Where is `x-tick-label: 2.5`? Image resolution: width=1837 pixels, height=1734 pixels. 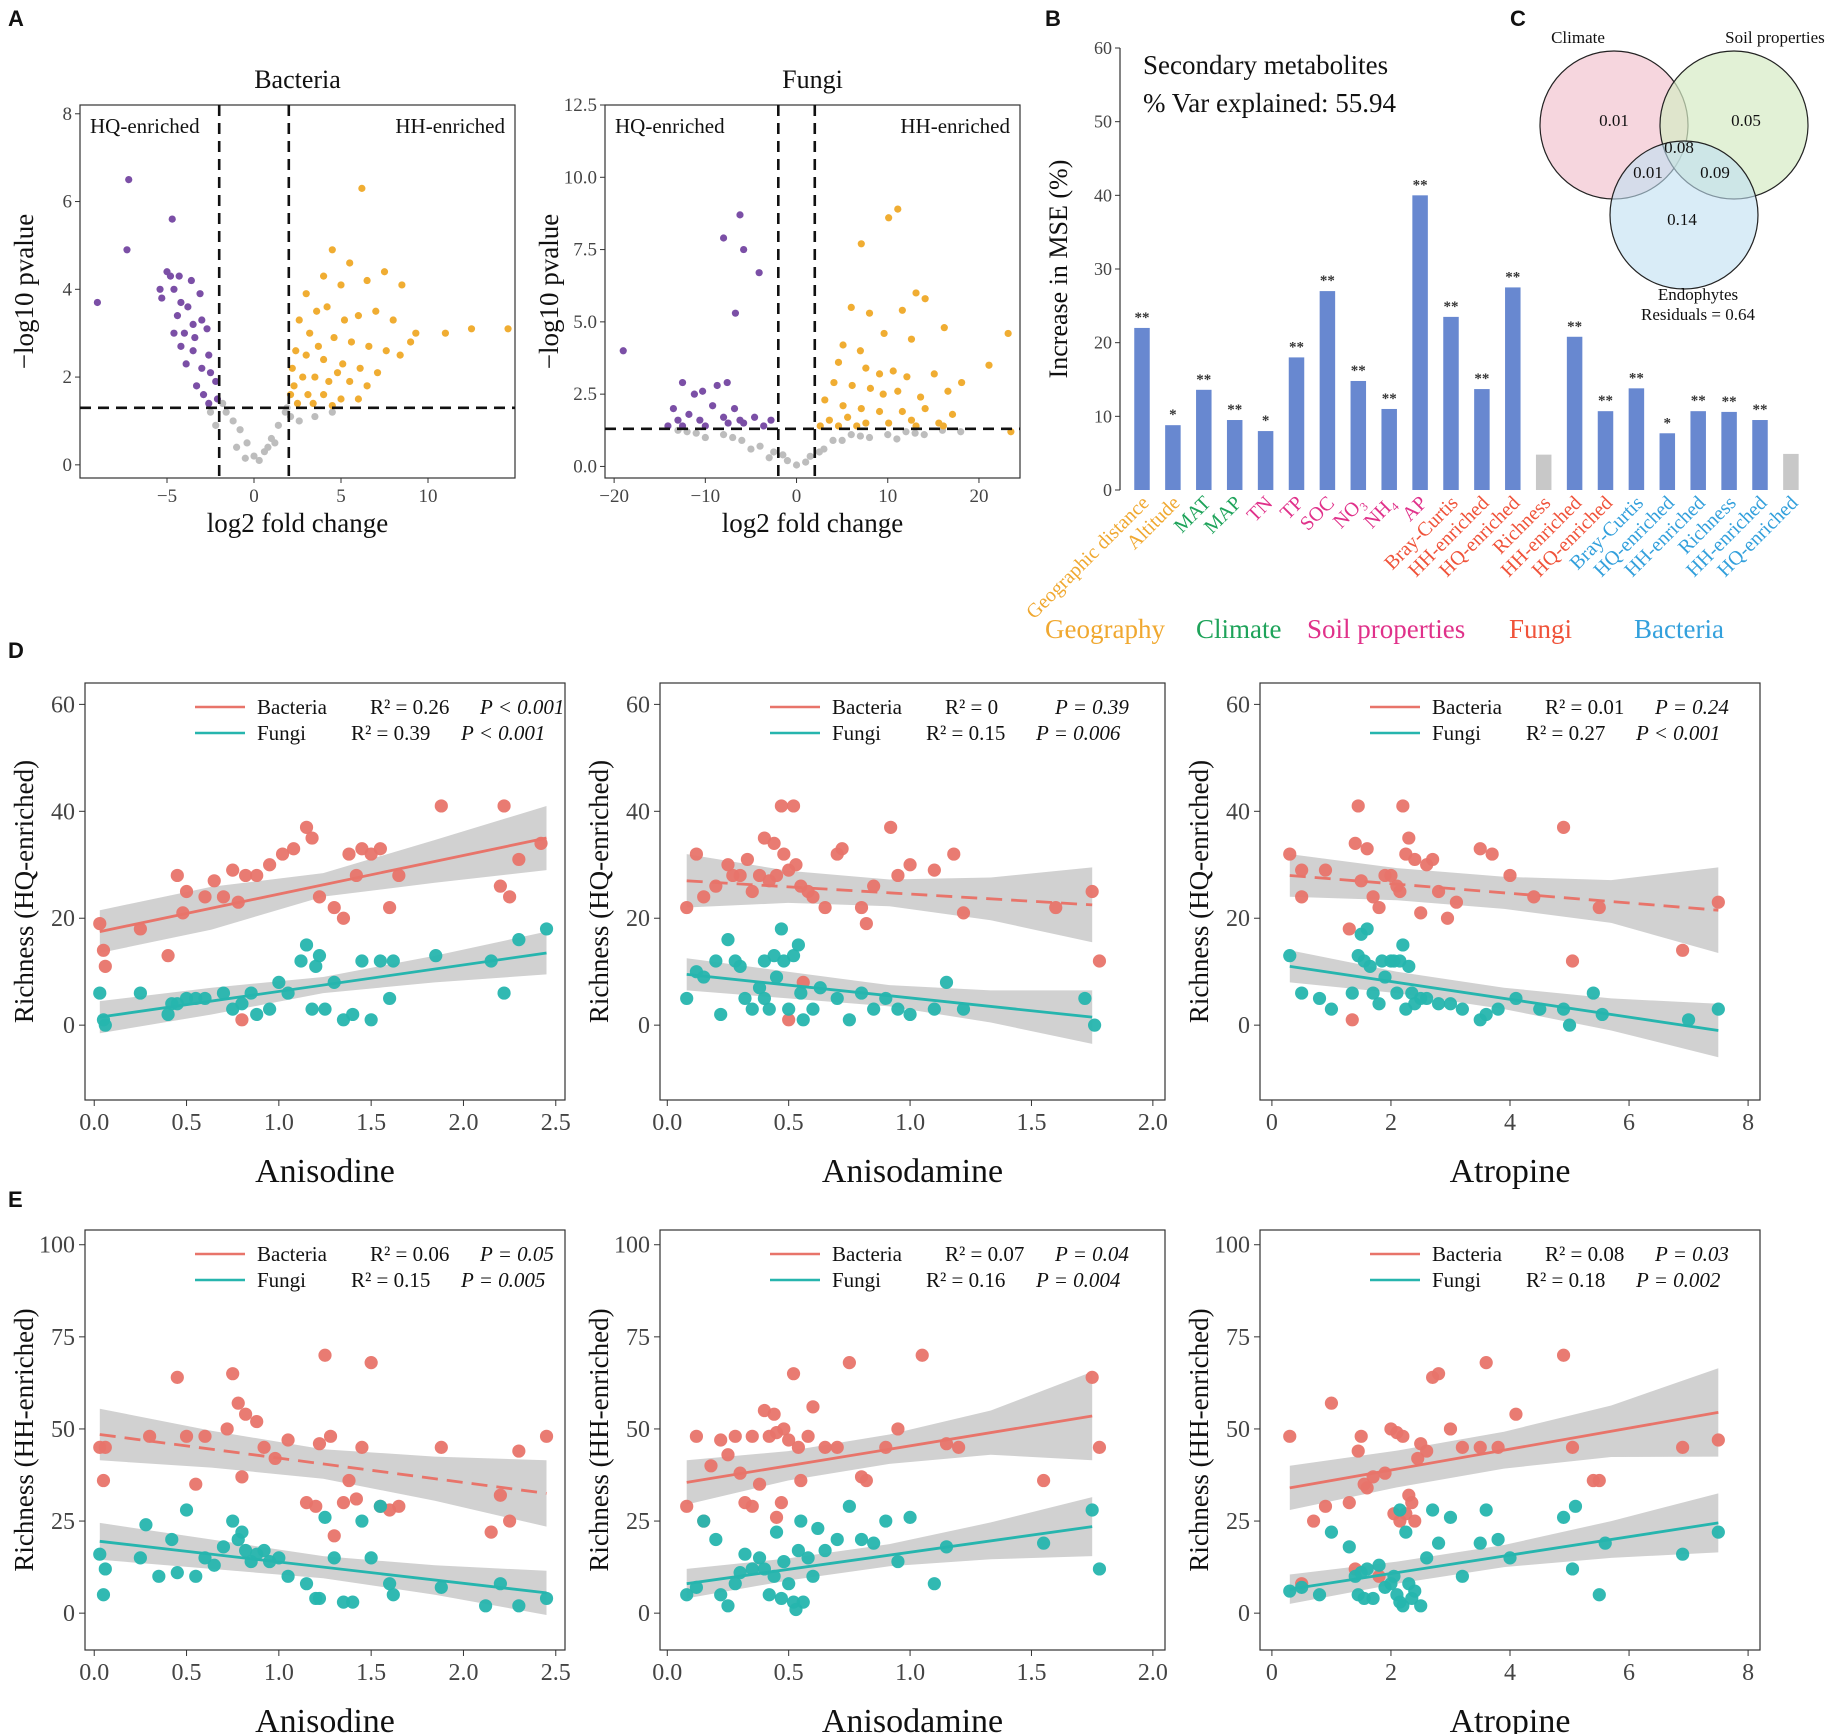 x-tick-label: 2.5 is located at coordinates (556, 1673).